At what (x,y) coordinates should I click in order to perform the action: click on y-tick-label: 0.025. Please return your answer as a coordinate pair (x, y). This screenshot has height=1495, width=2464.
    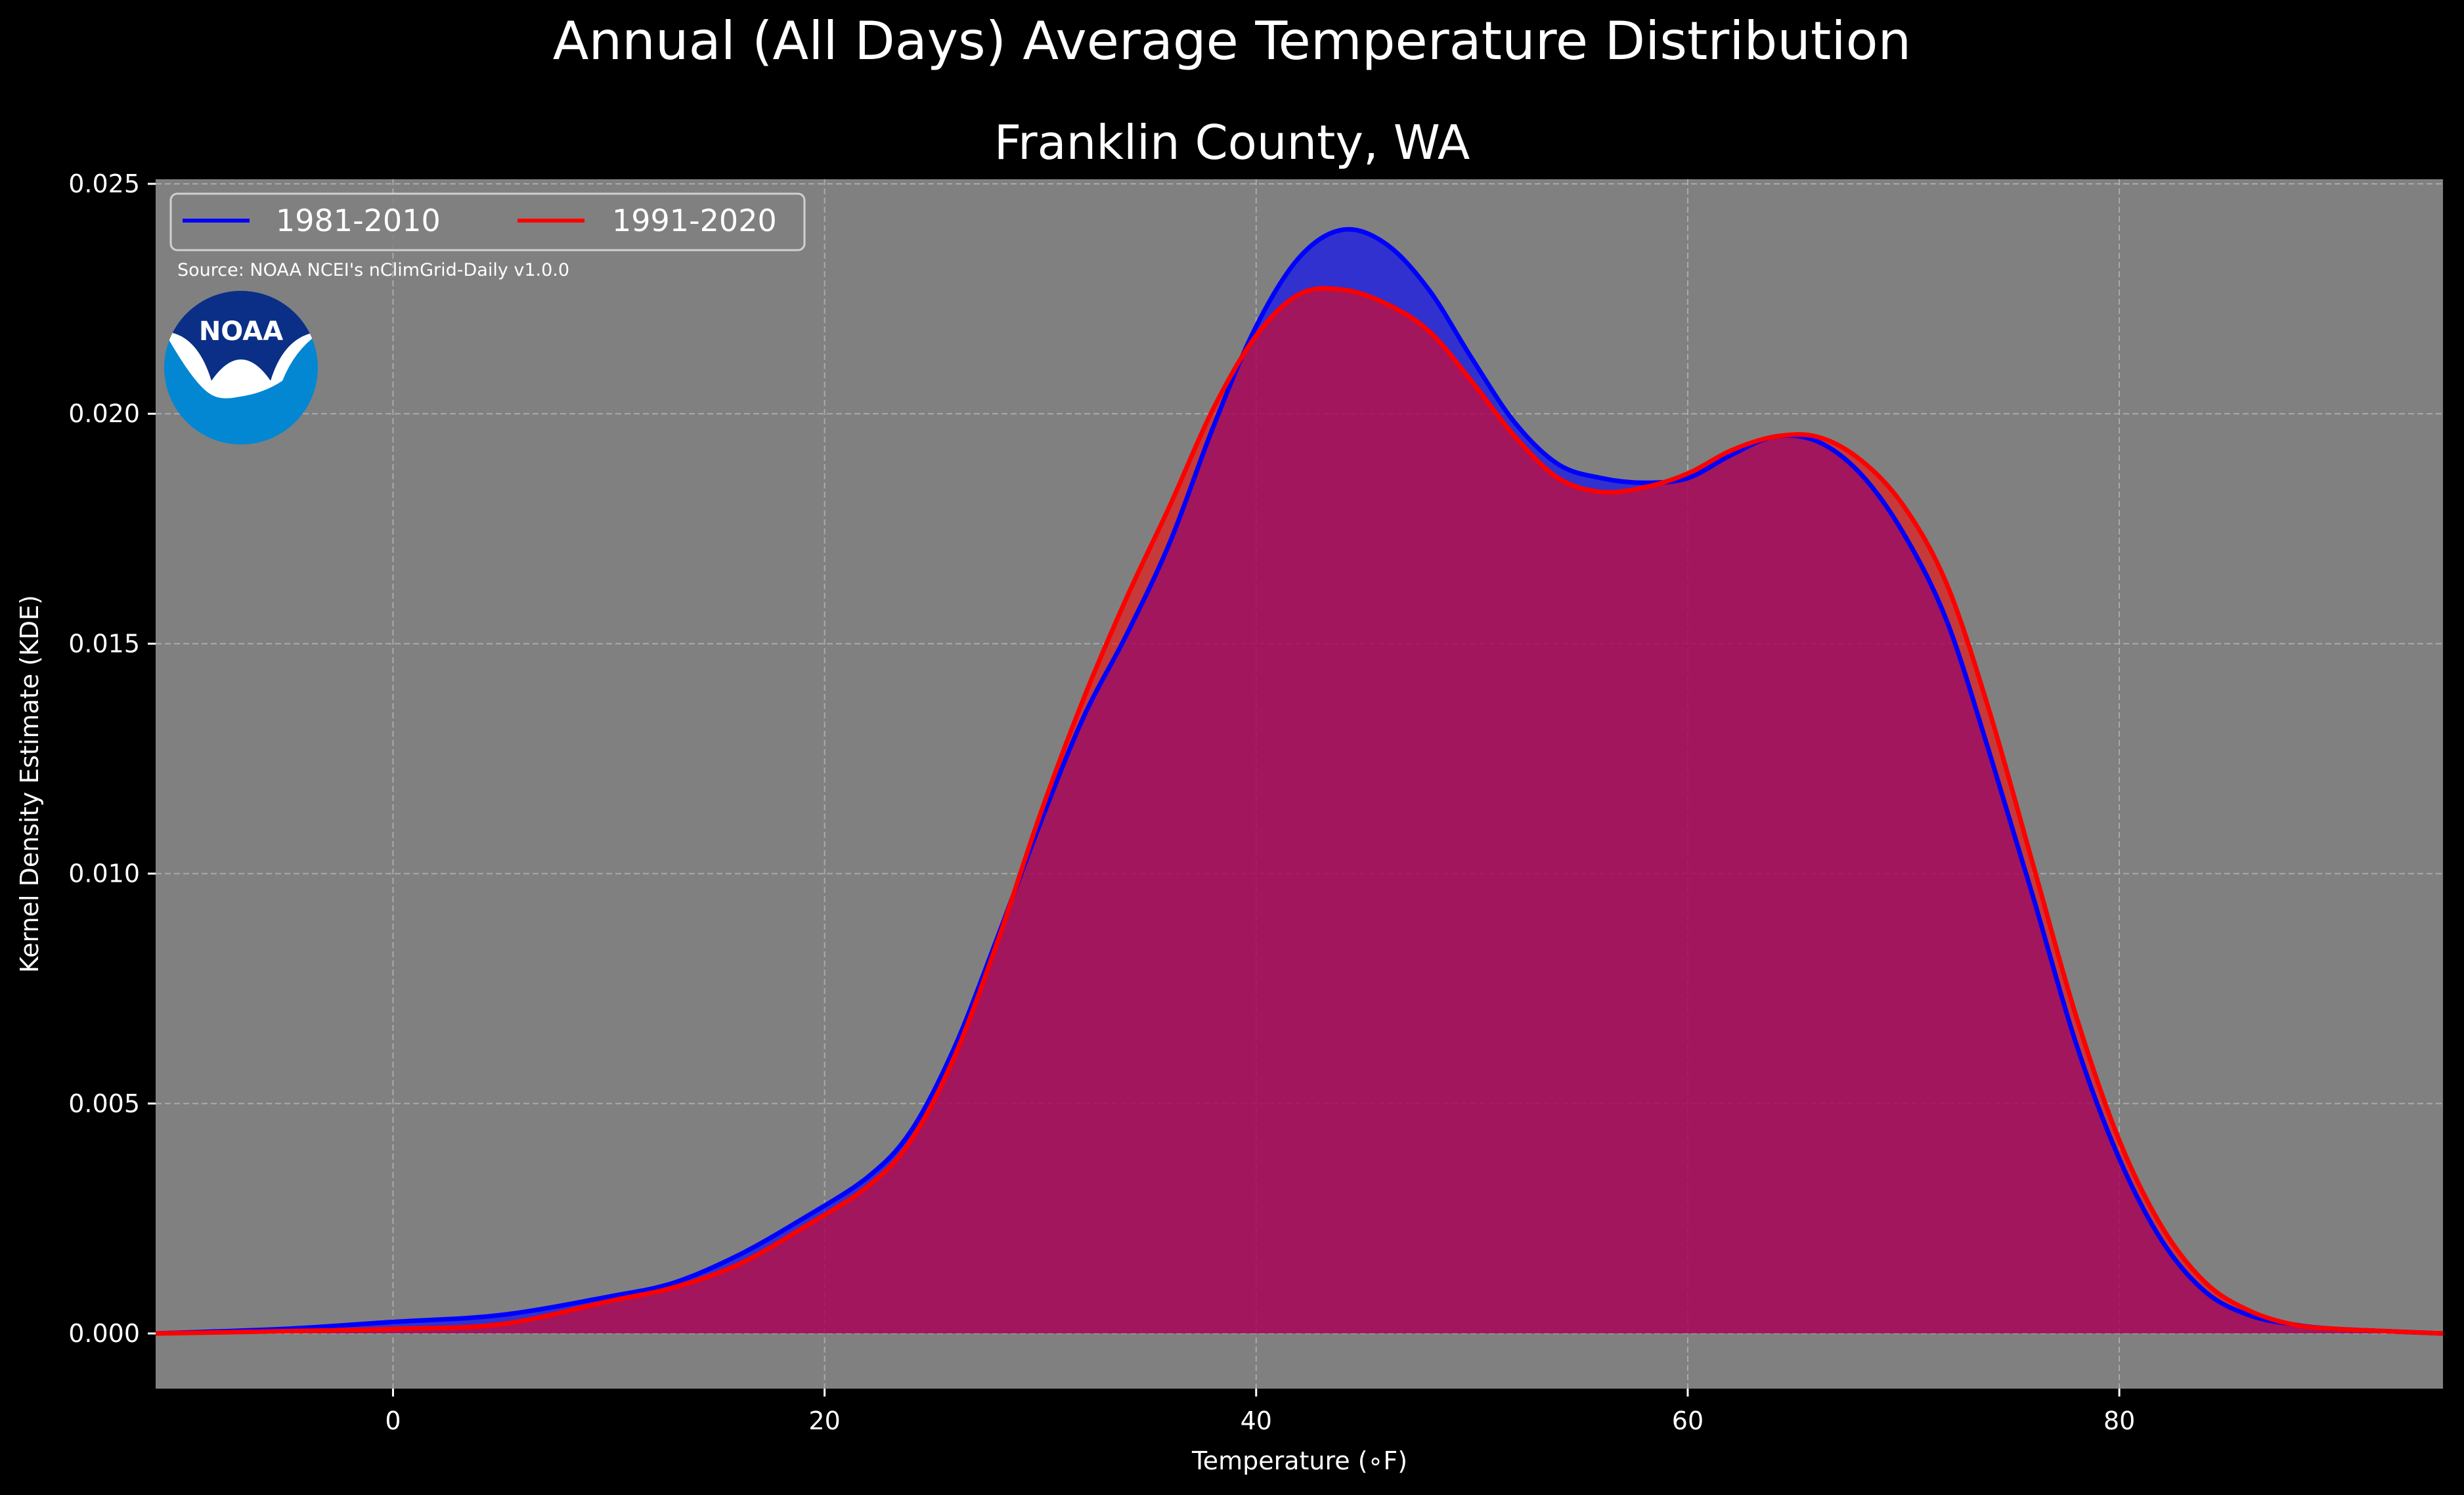
    Looking at the image, I should click on (104, 183).